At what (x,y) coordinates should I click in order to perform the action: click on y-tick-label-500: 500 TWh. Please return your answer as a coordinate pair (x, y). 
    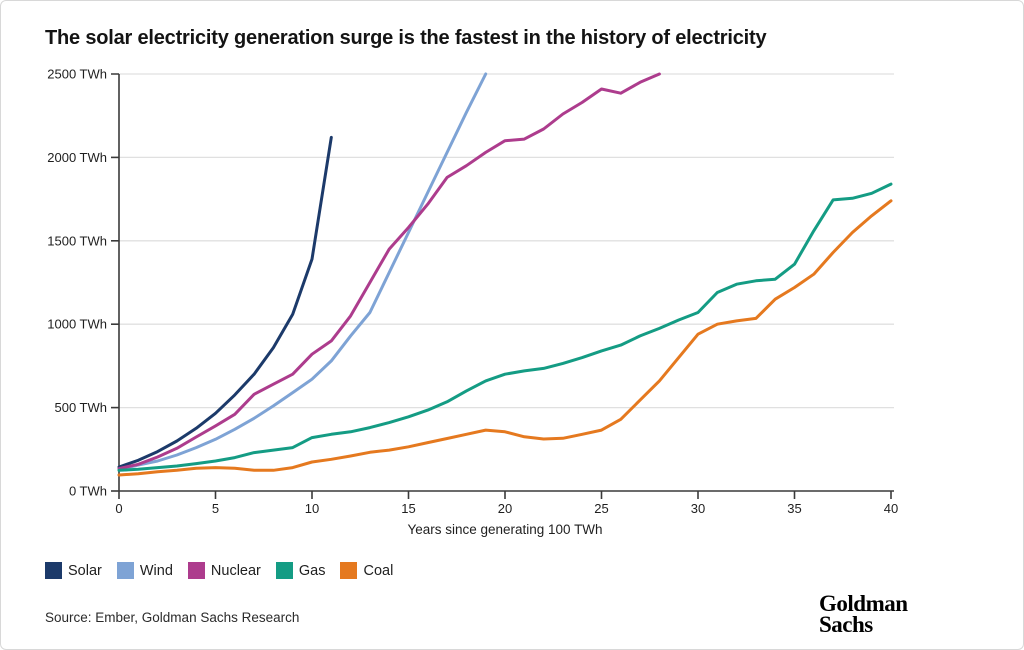
    Looking at the image, I should click on (80, 407).